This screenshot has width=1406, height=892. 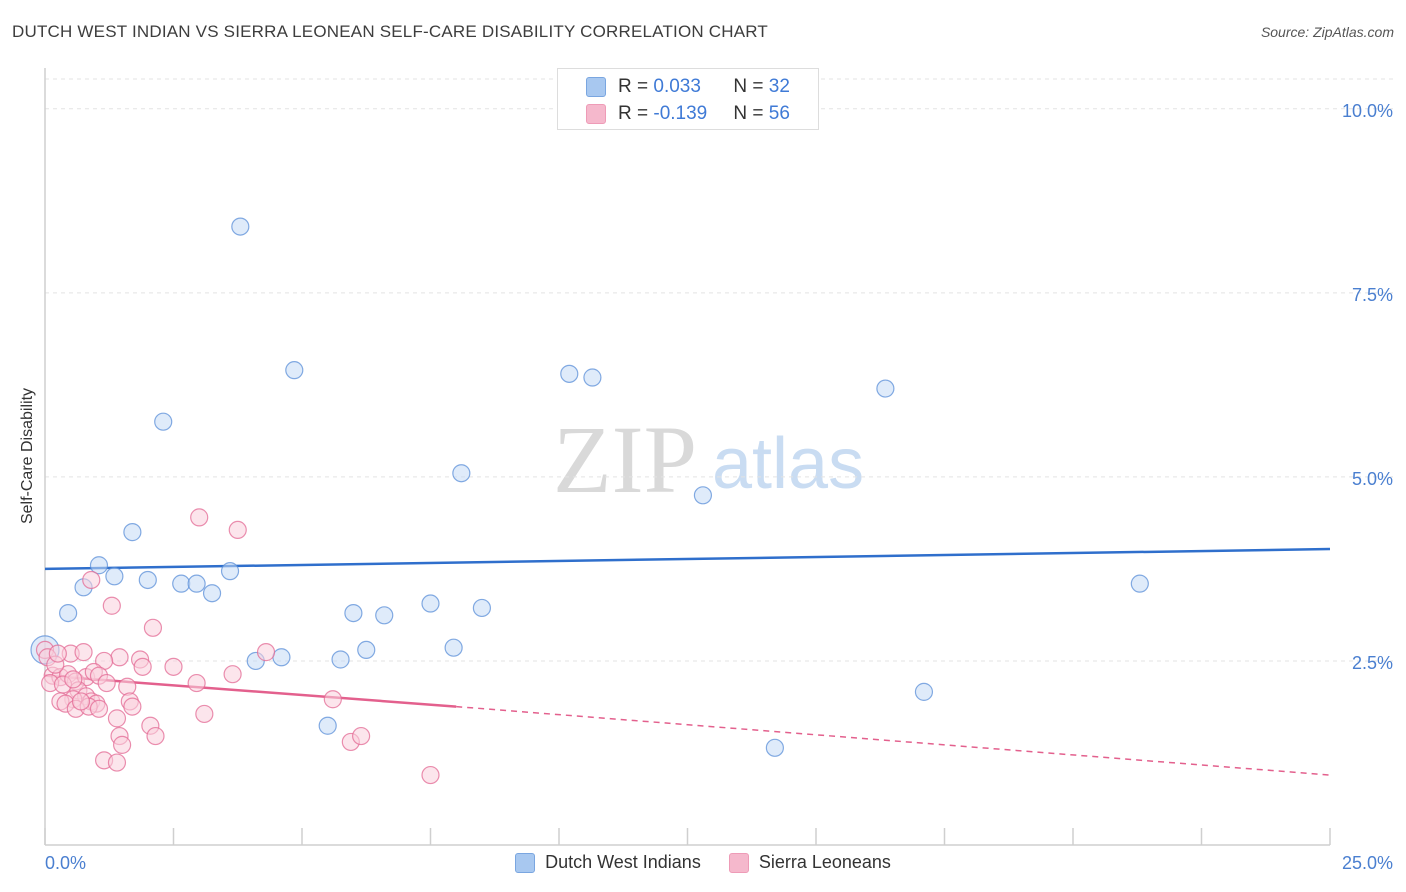 I want to click on y-tick-label: 10.0%, so click(x=1367, y=111).